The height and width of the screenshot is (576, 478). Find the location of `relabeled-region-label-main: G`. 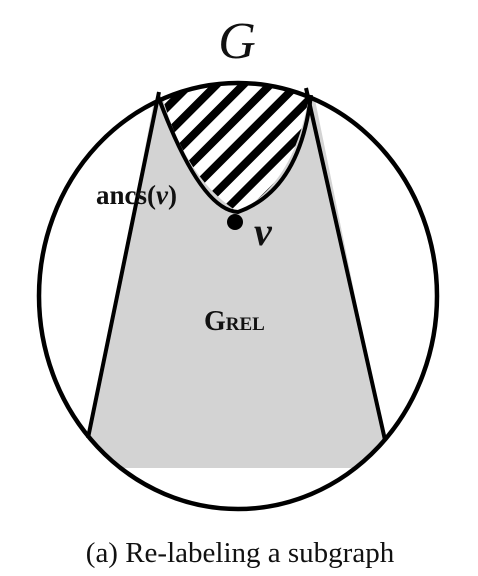

relabeled-region-label-main: G is located at coordinates (215, 321).